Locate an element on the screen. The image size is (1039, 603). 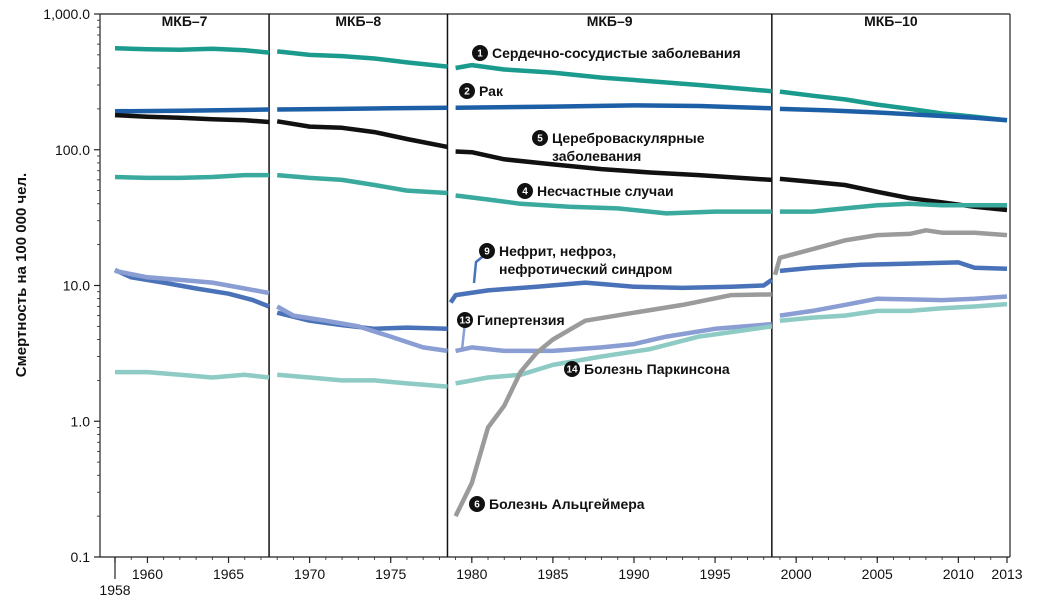
label-badge-number: 6 is located at coordinates (477, 505).